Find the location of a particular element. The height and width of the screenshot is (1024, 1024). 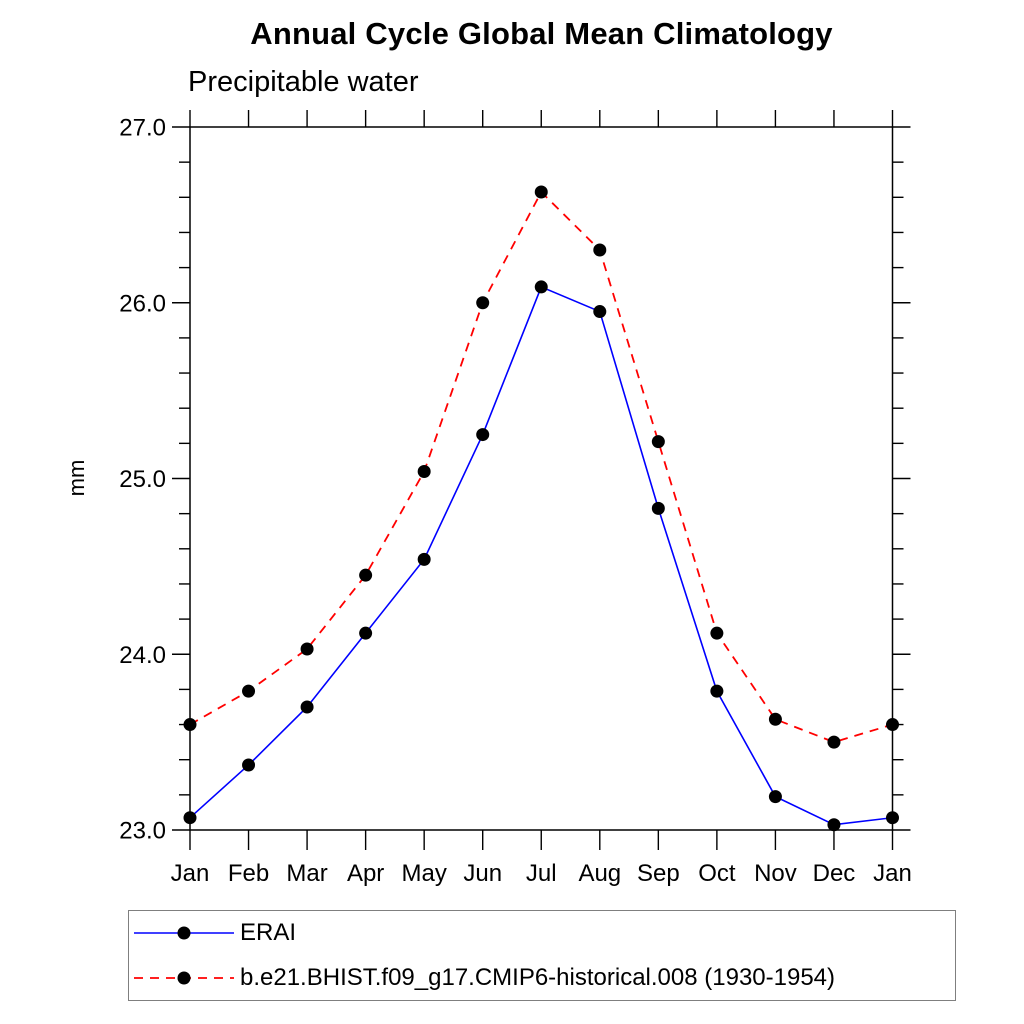

x-tick-label: Oct is located at coordinates (717, 873).